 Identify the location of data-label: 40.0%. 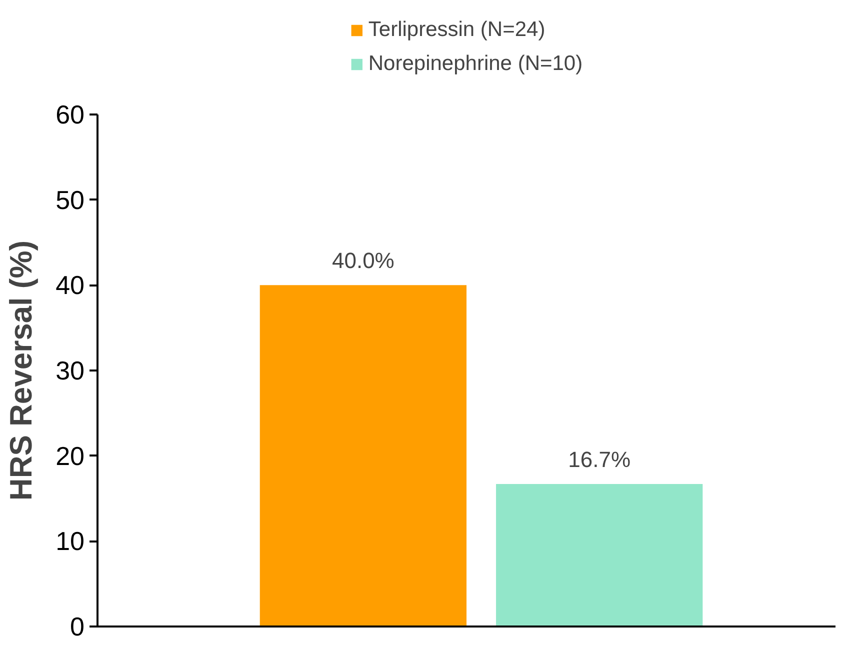
(363, 261).